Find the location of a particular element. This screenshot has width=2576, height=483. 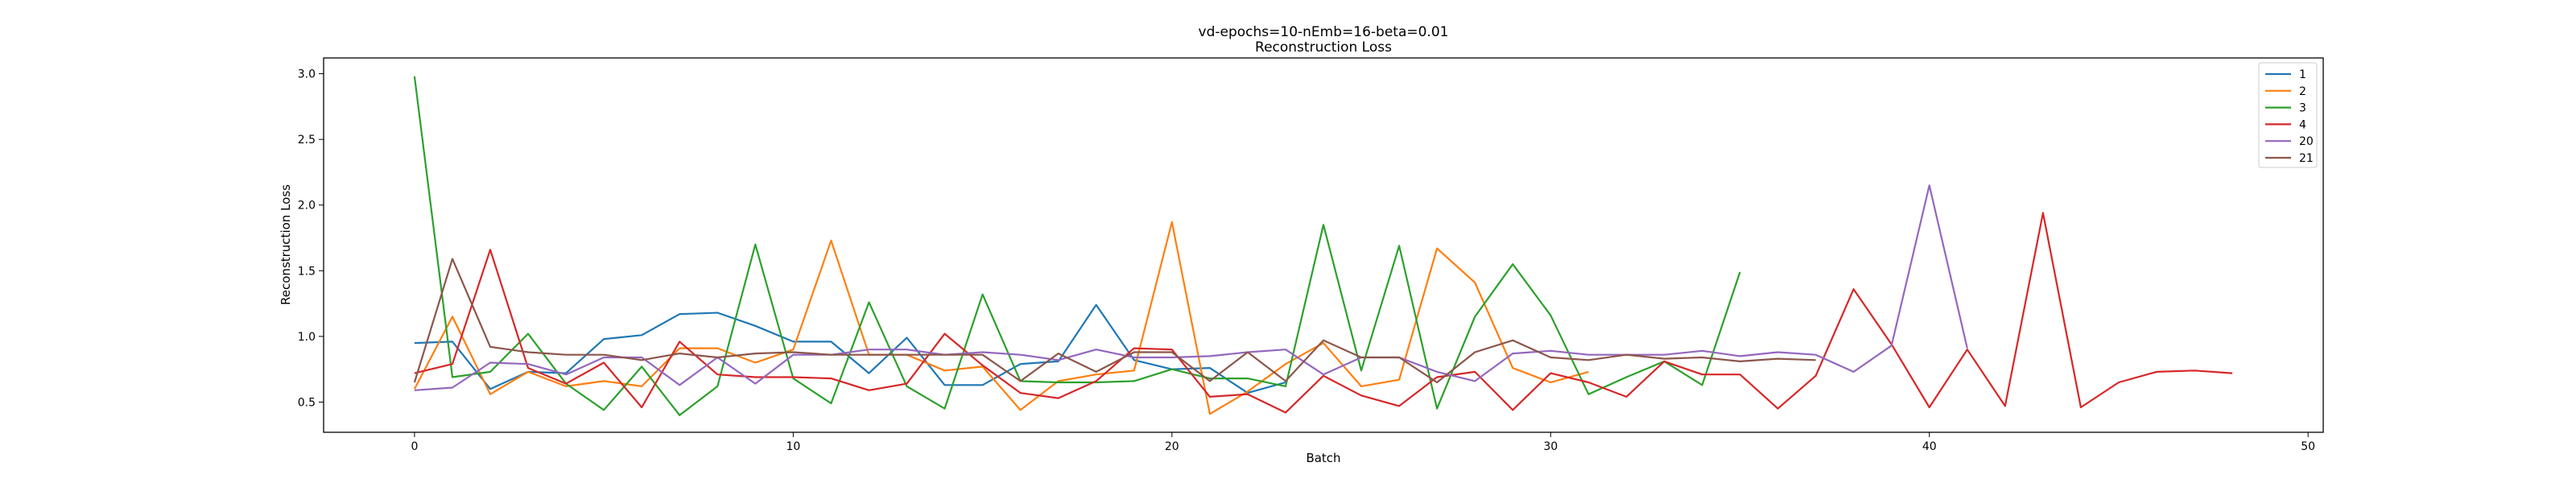

legend-label-21: 21 is located at coordinates (2306, 158).